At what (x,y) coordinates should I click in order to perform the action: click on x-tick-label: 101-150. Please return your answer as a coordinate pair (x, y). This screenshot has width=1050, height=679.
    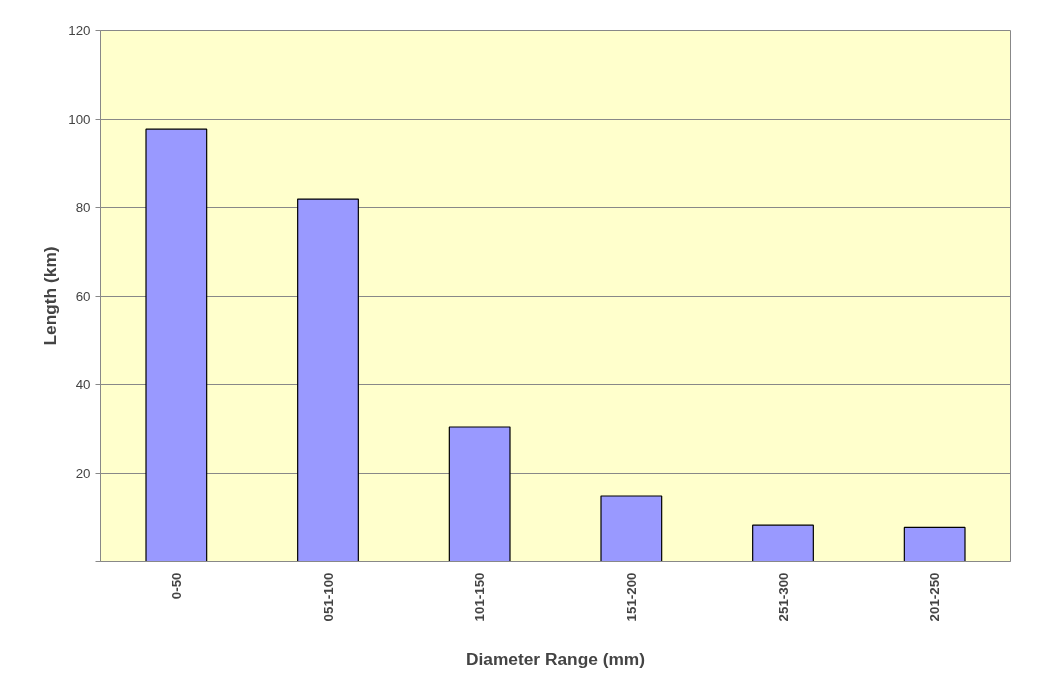
    Looking at the image, I should click on (480, 597).